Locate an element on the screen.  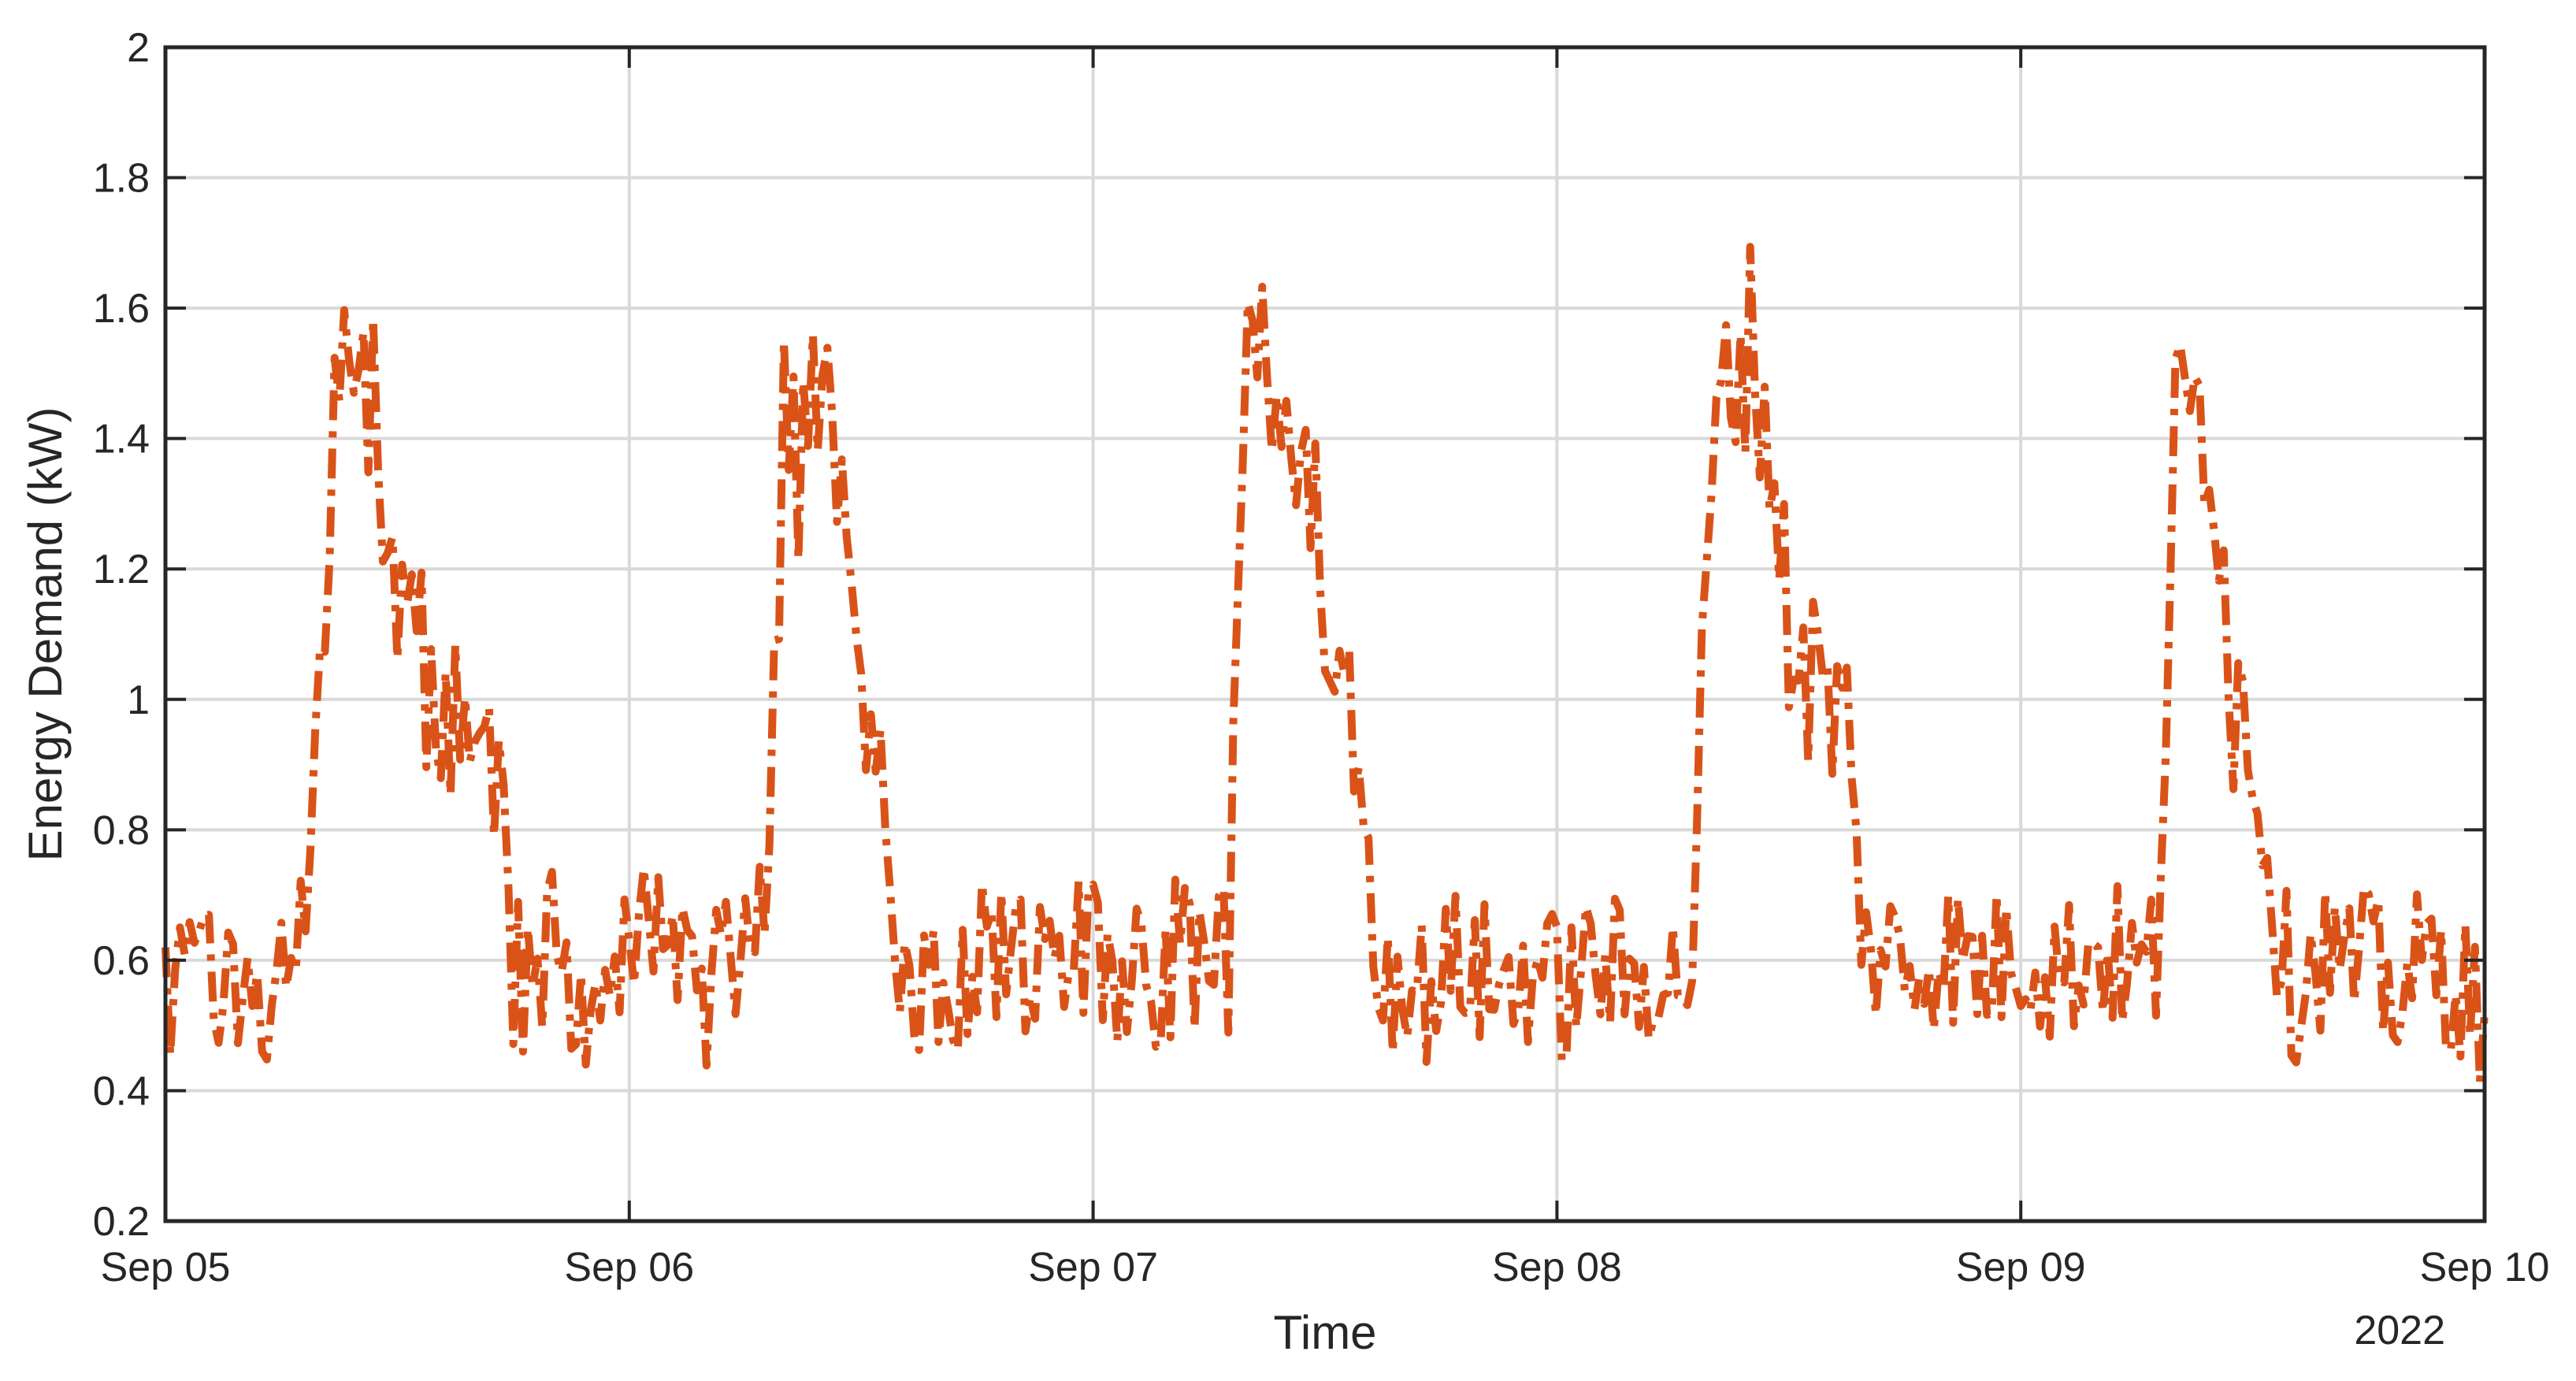
y-tick-label: 0.4 is located at coordinates (121, 1091).